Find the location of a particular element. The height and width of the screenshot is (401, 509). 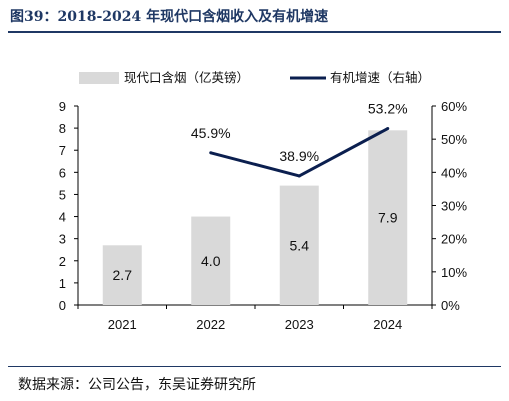

x-tick-label: 2024 is located at coordinates (387, 324).